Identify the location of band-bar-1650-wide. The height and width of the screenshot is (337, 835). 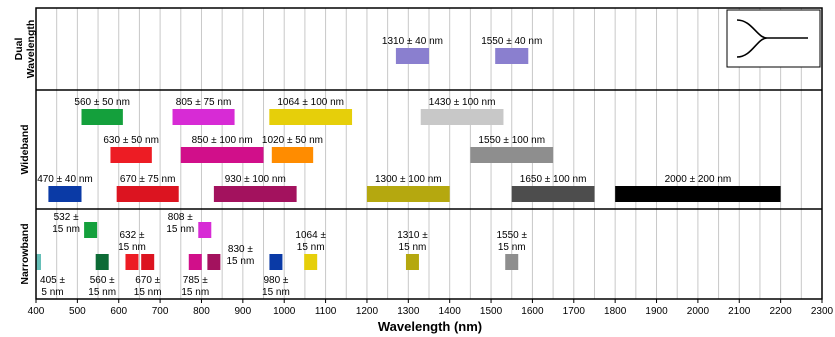
(553, 194).